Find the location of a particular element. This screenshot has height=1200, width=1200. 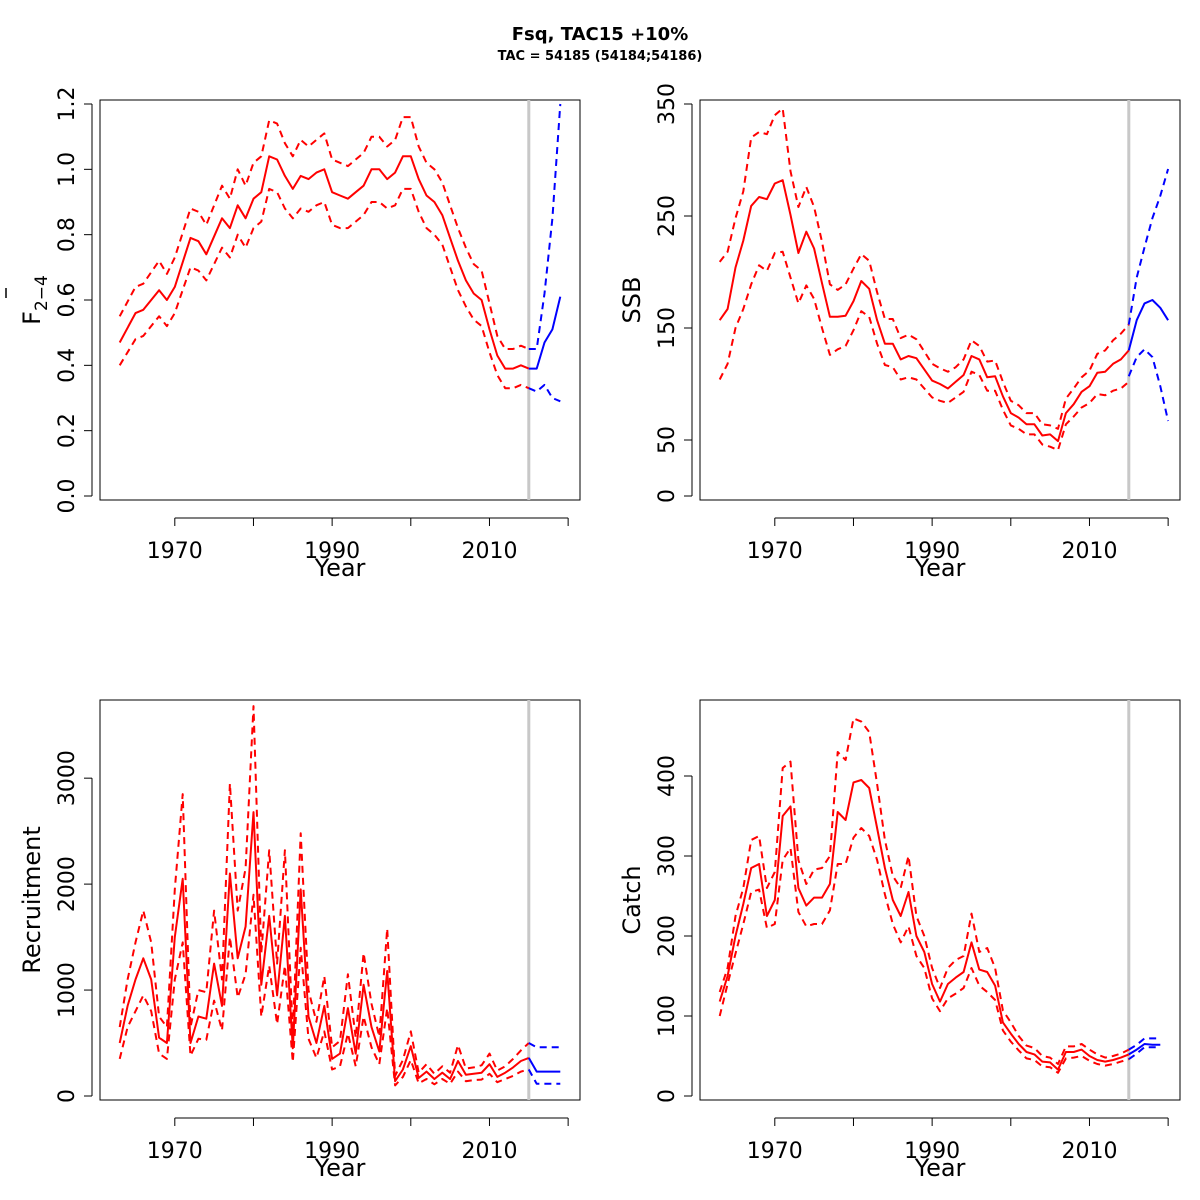

y-tick-label: 3000 is located at coordinates (67, 778).